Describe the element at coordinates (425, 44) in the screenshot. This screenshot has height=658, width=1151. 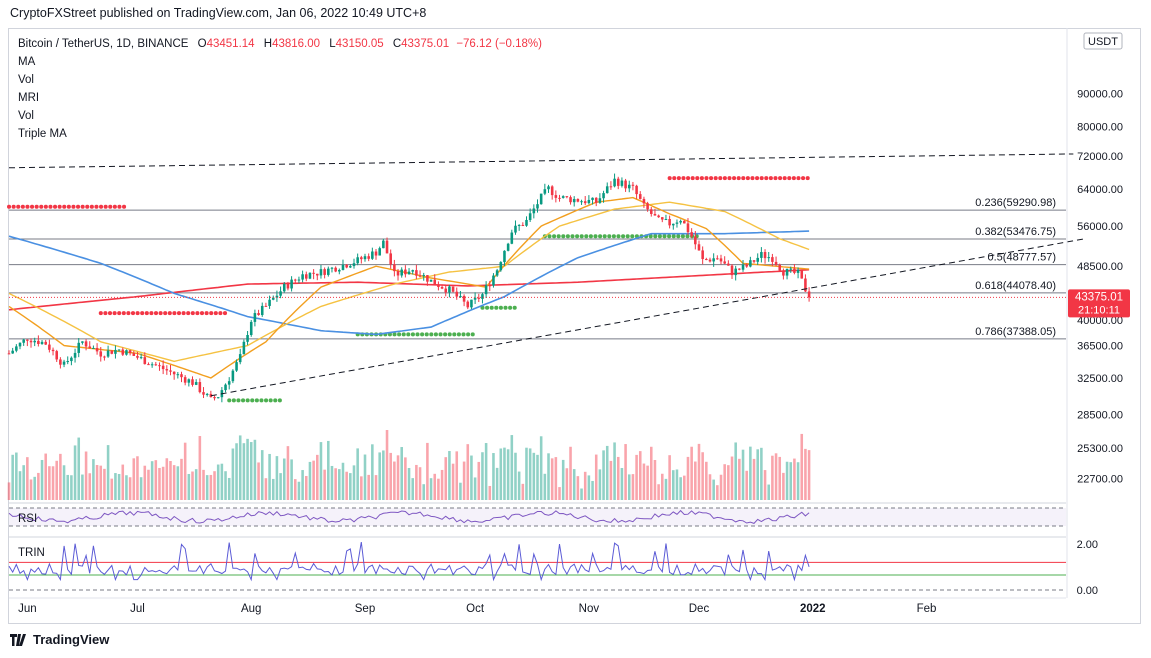
I see `close-value: 43375.01` at that location.